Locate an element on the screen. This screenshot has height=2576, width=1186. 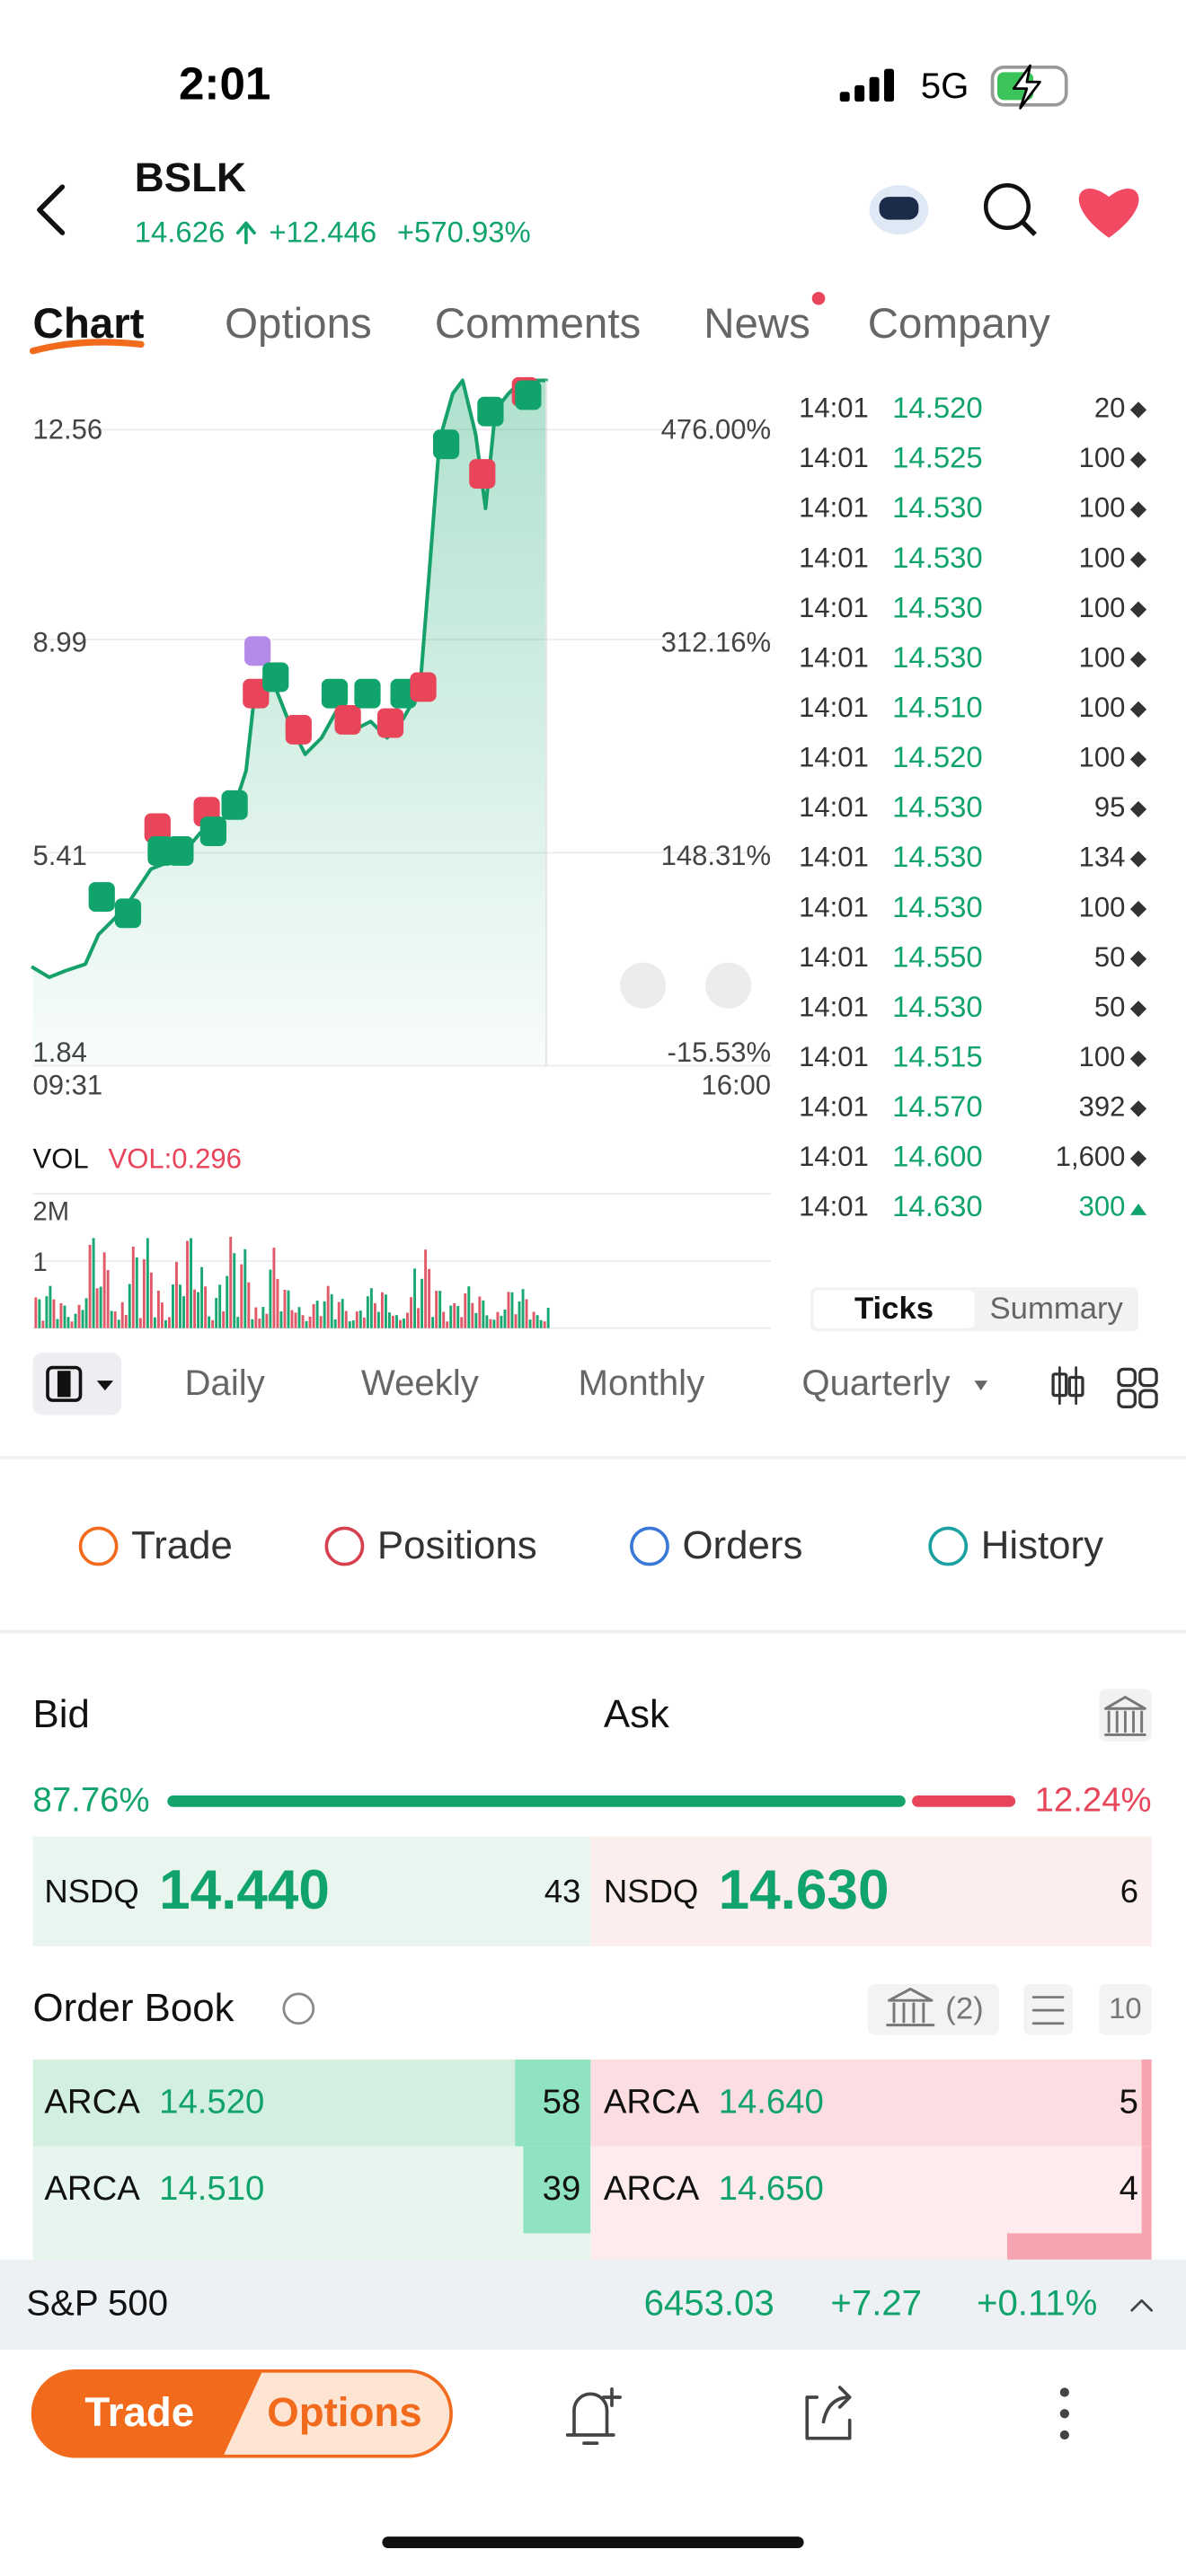
period-option: Quarterly is located at coordinates (875, 1383).